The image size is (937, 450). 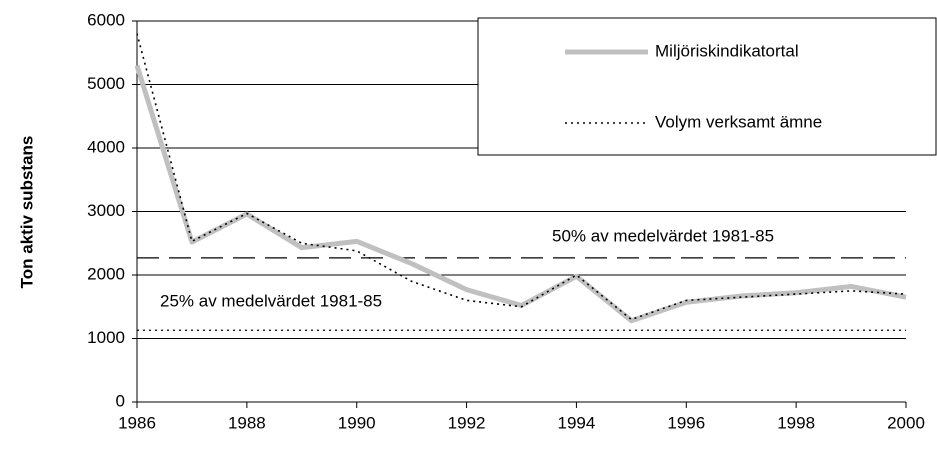 What do you see at coordinates (106, 210) in the screenshot?
I see `y-tick-label: 3000` at bounding box center [106, 210].